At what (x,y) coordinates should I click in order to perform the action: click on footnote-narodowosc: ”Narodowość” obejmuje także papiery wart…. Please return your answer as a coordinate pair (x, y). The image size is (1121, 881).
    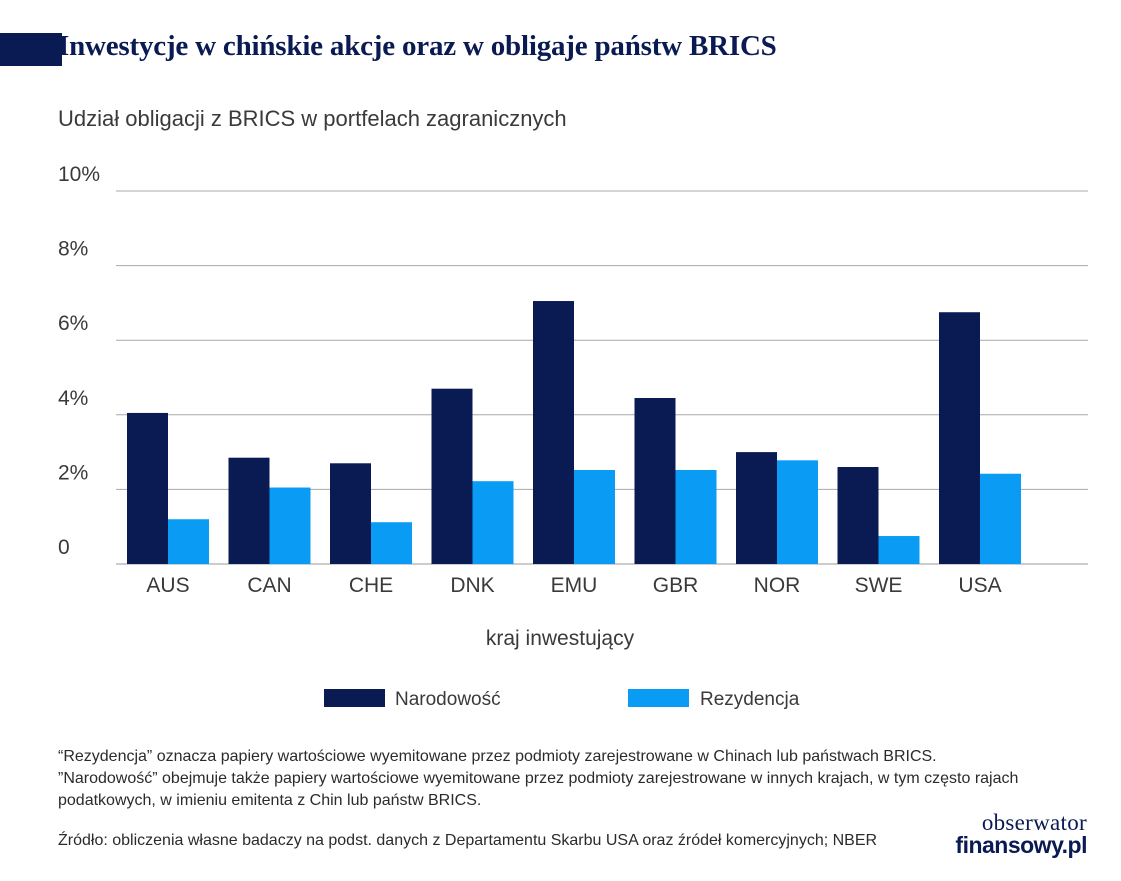
    Looking at the image, I should click on (538, 789).